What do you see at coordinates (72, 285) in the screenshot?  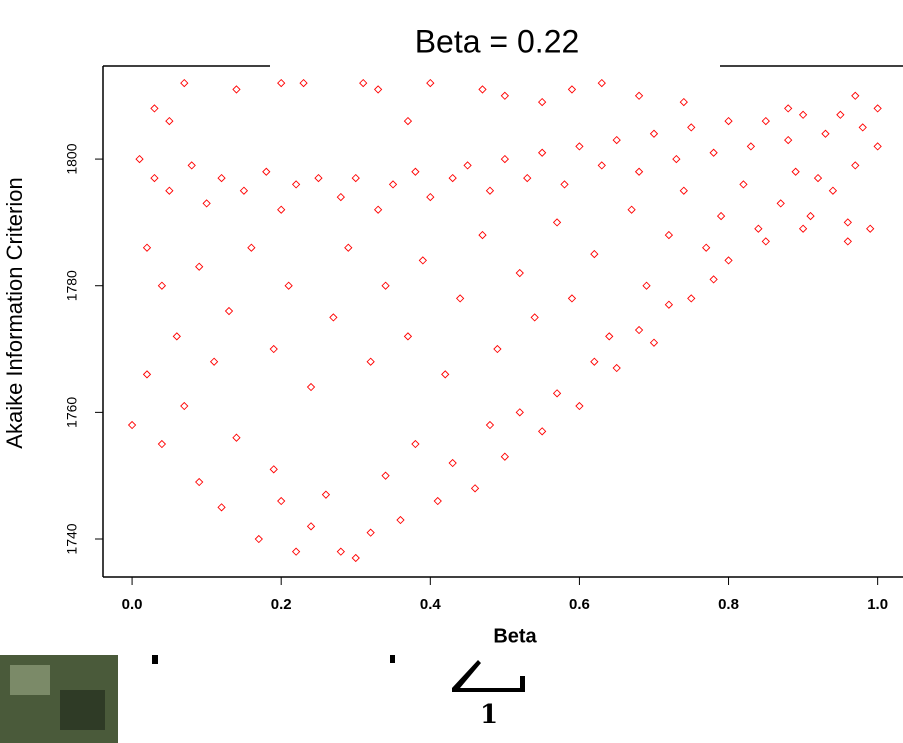 I see `y-tick-label: 1780` at bounding box center [72, 285].